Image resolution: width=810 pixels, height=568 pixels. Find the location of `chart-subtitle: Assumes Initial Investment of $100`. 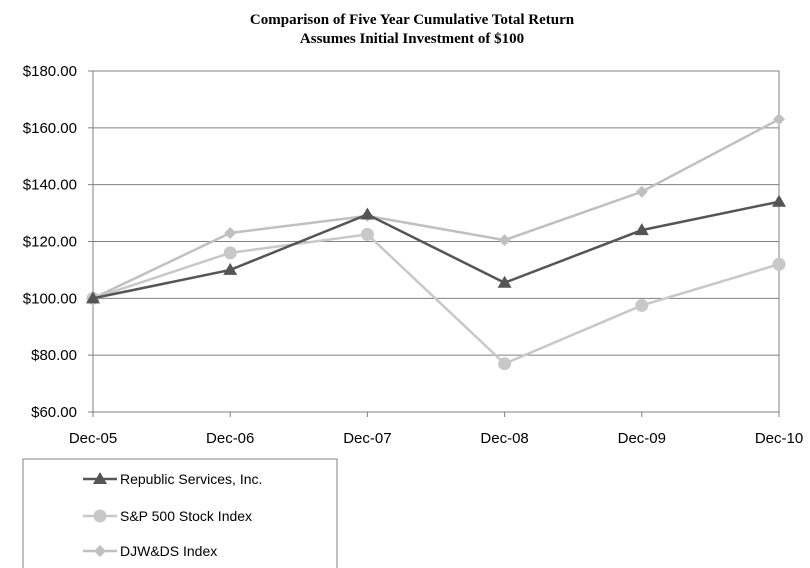

chart-subtitle: Assumes Initial Investment of $100 is located at coordinates (412, 39).